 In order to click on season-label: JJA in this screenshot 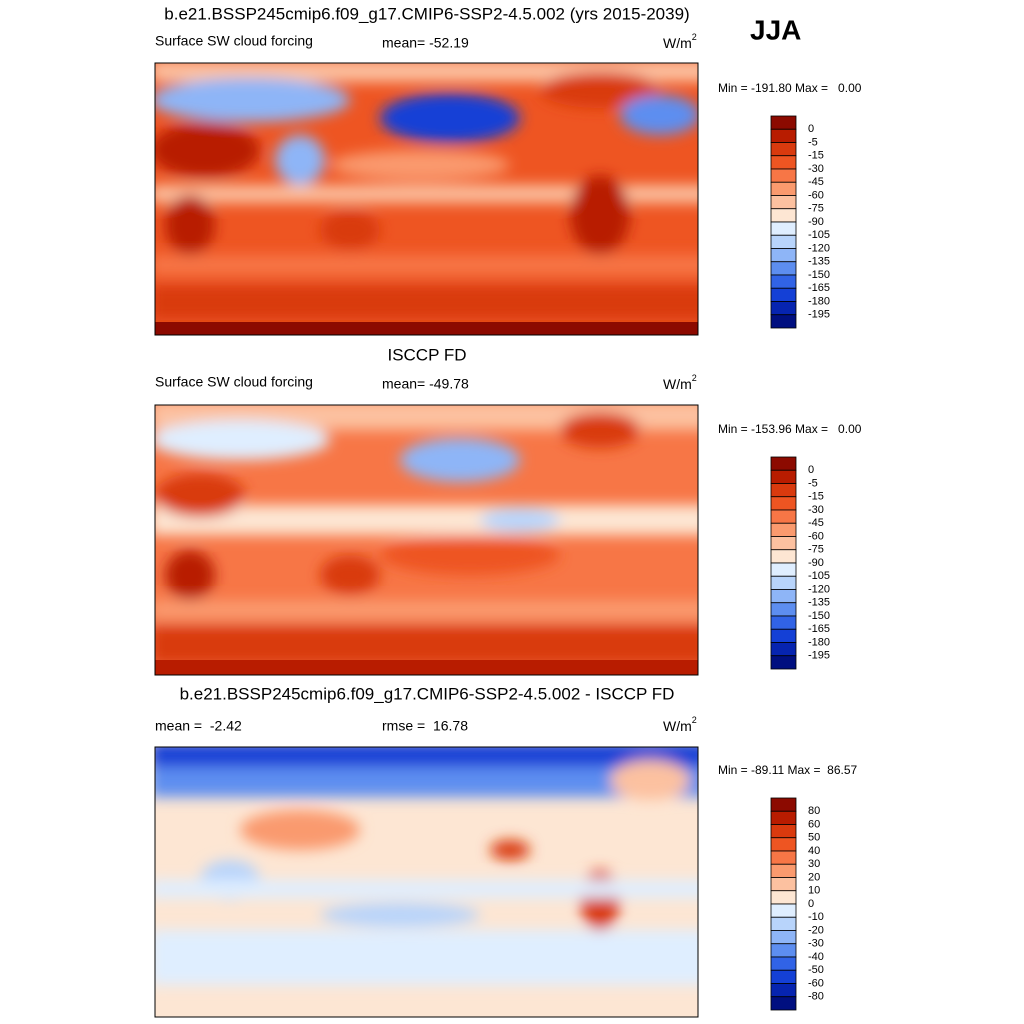, I will do `click(775, 29)`.